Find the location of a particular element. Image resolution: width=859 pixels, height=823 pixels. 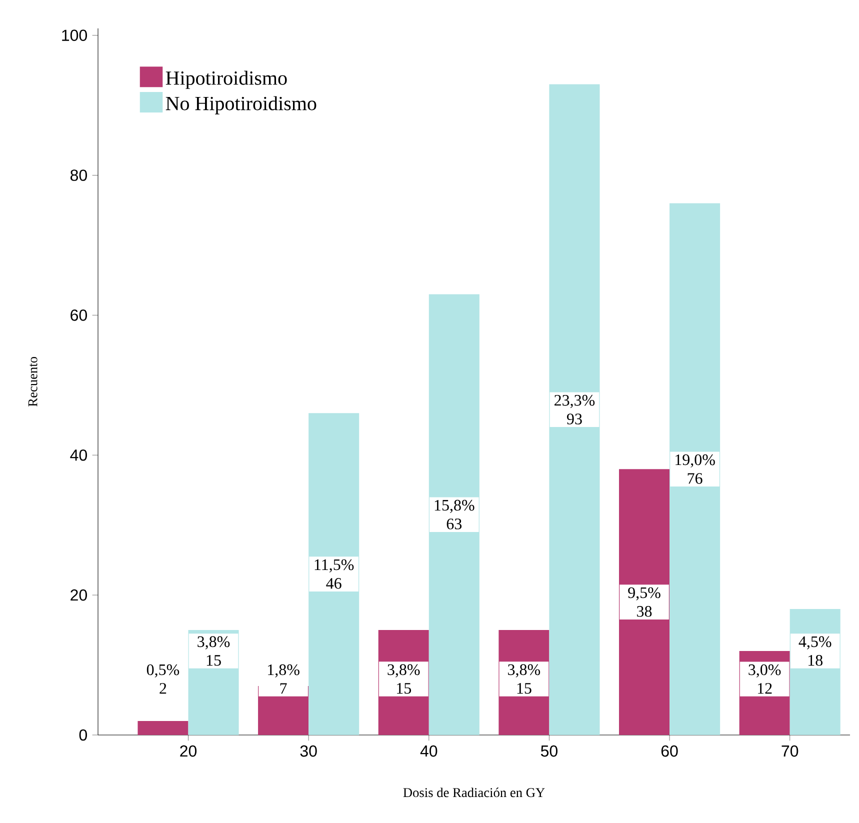

x-tick-label: 60 is located at coordinates (669, 751).